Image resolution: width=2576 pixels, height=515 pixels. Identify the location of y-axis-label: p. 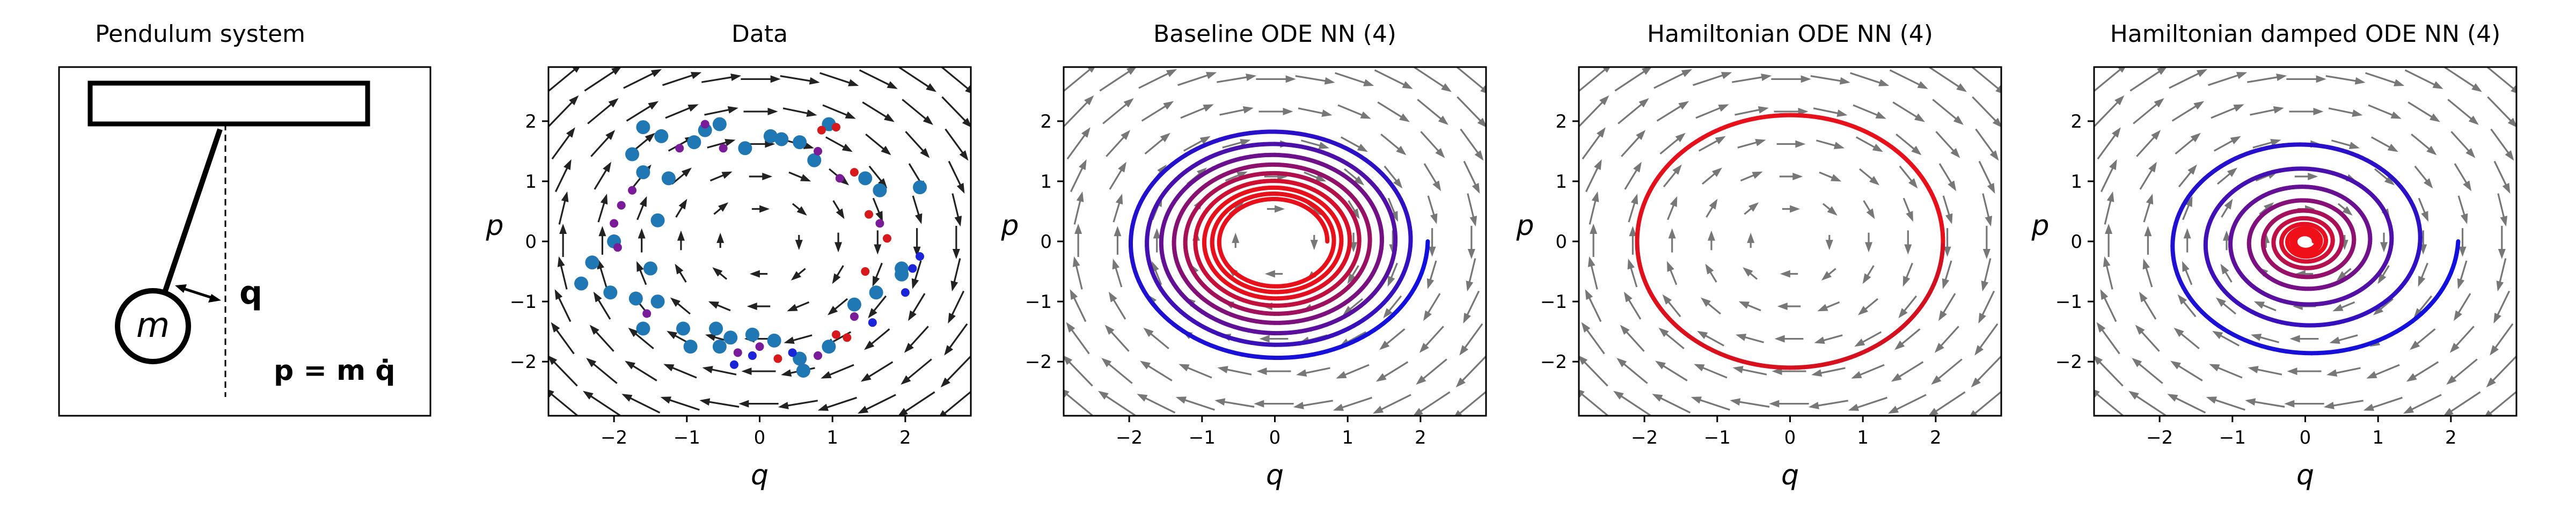
(1009, 226).